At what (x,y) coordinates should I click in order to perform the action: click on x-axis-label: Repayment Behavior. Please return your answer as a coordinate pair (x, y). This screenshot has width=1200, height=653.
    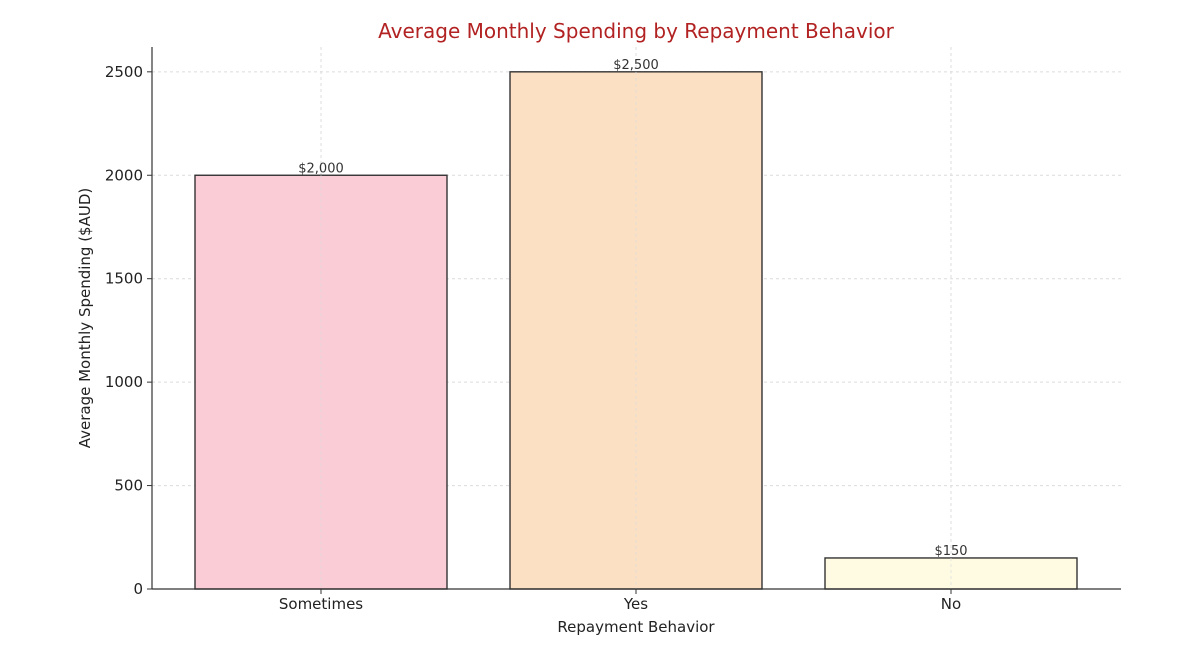
    Looking at the image, I should click on (636, 627).